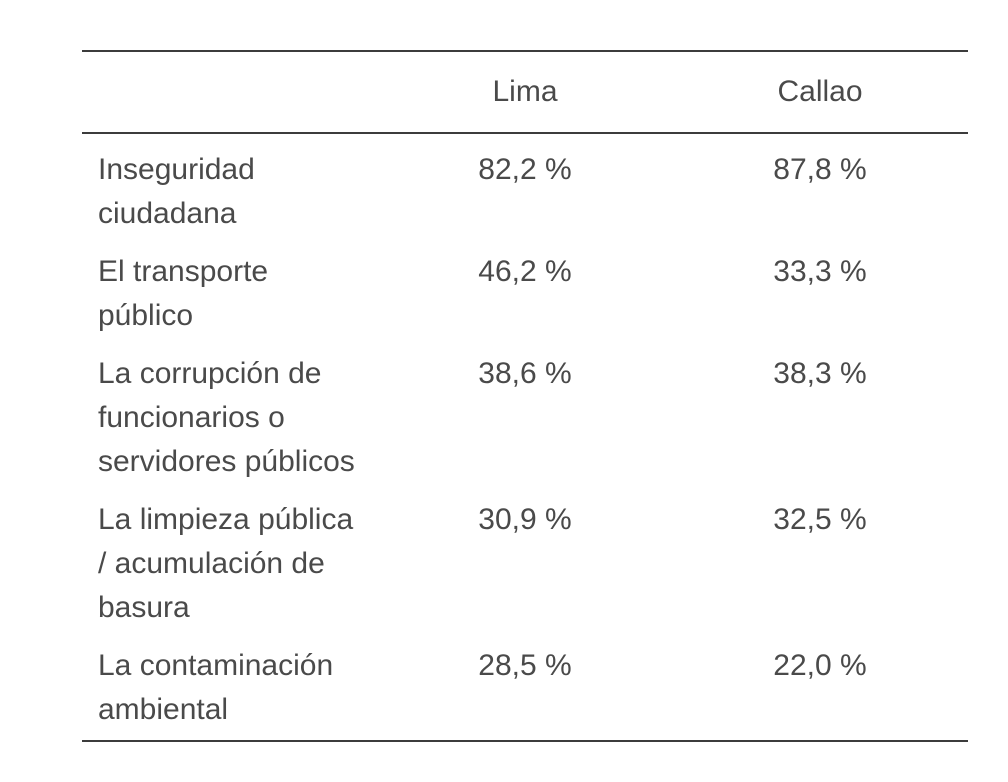 This screenshot has width=1008, height=782. I want to click on row-label-line: servidores públicos, so click(226, 461).